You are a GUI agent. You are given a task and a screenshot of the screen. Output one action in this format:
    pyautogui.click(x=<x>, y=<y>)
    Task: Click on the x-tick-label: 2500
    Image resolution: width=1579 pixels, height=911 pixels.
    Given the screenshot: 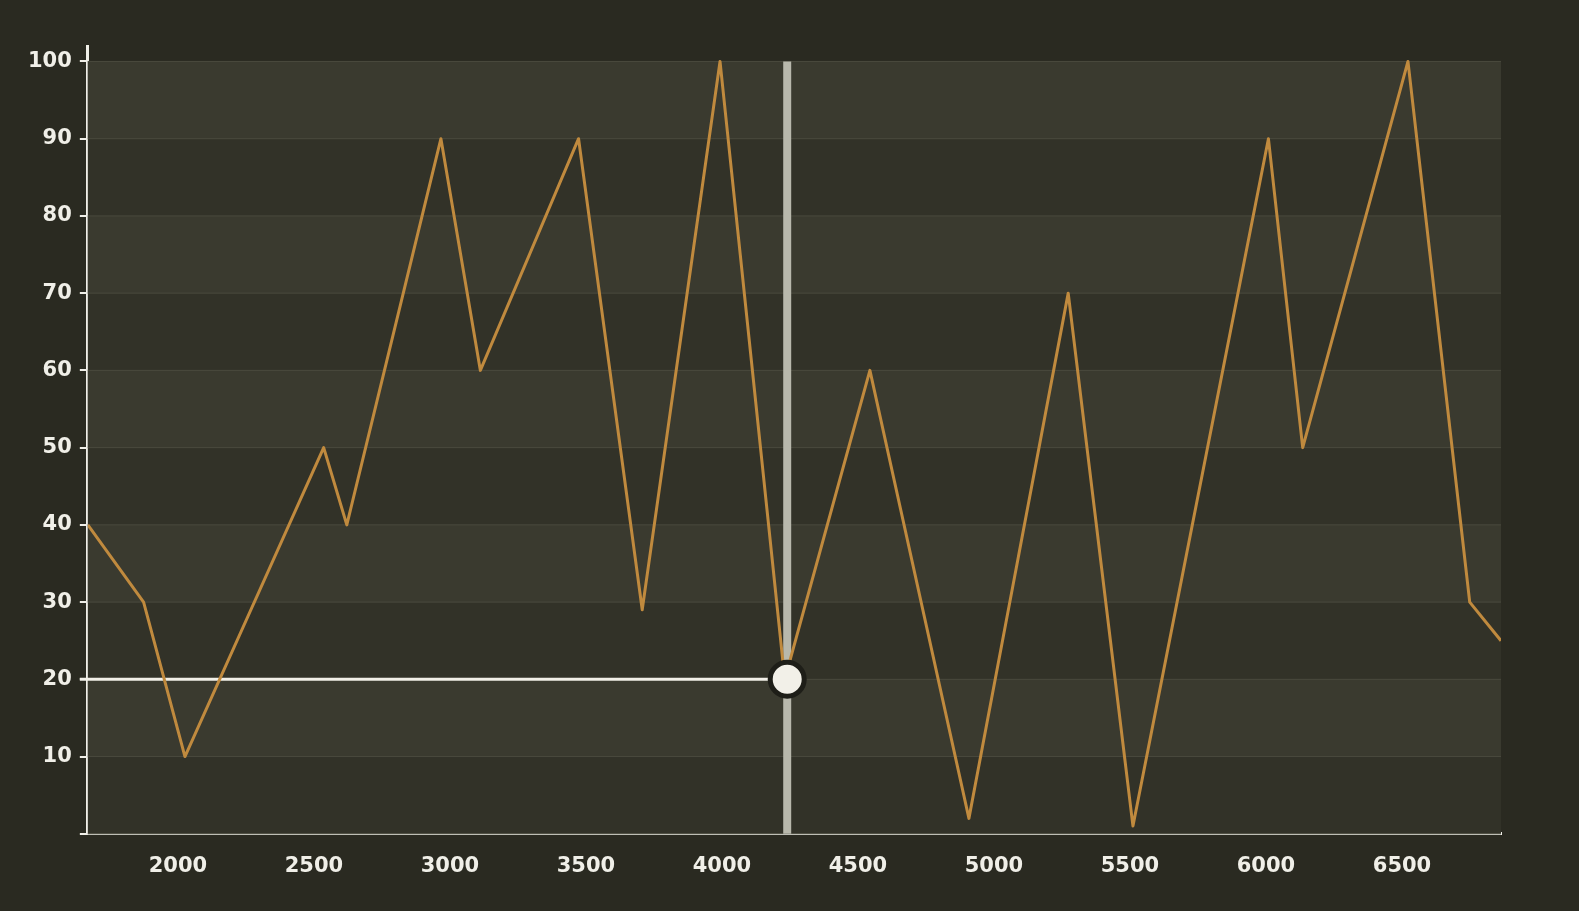 What is the action you would take?
    pyautogui.click(x=314, y=864)
    